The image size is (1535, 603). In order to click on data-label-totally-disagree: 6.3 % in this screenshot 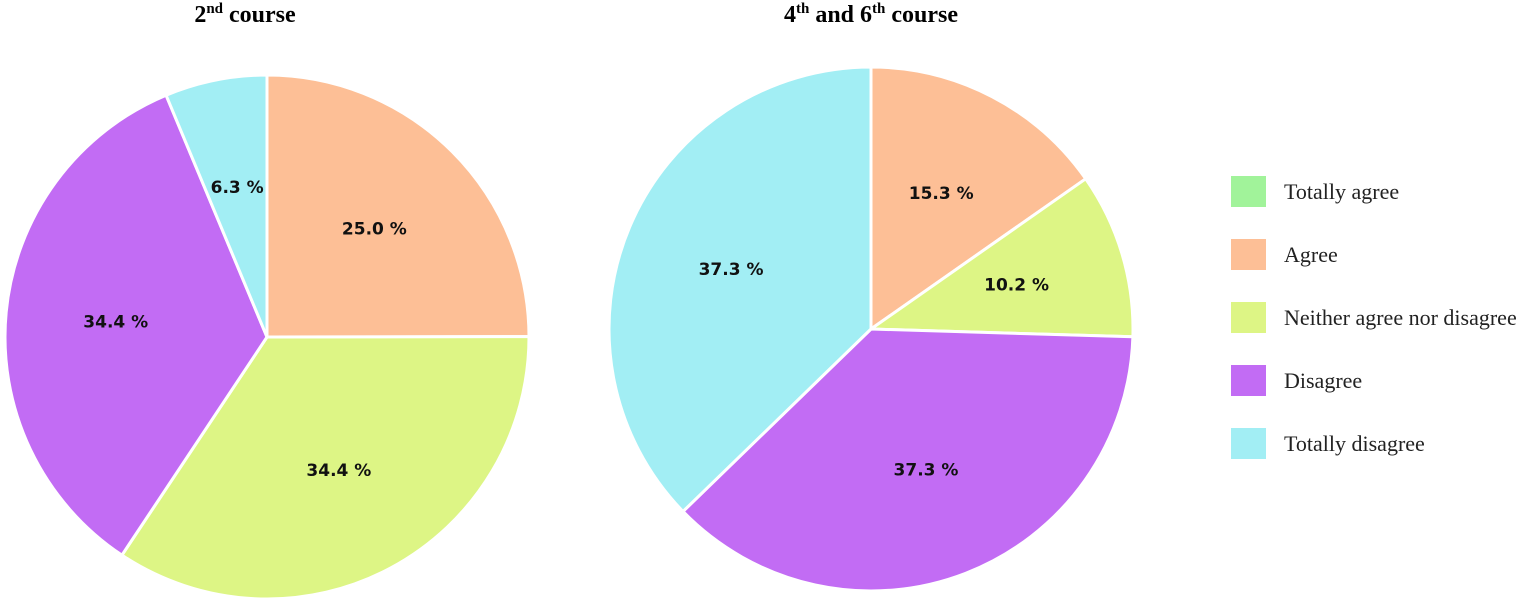, I will do `click(237, 188)`.